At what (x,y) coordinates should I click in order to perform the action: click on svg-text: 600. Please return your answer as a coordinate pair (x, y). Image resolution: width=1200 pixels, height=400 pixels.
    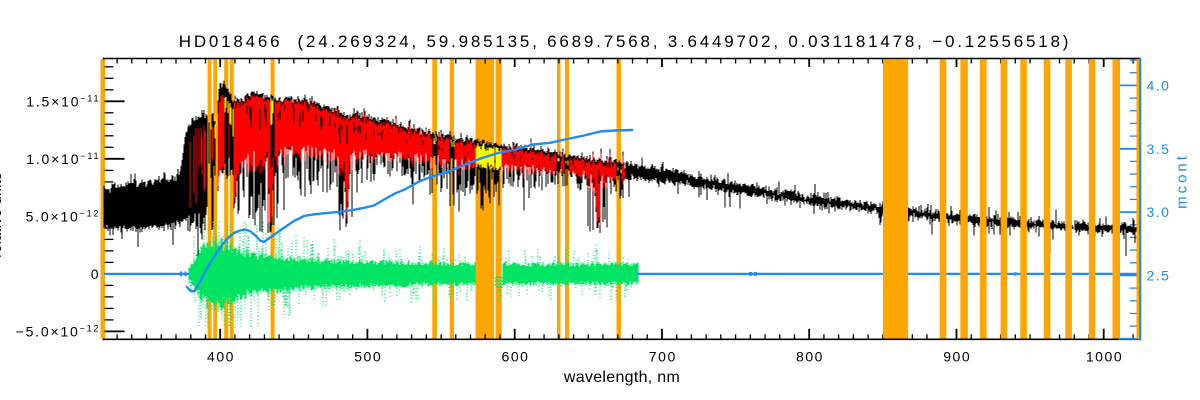
    Looking at the image, I should click on (515, 357).